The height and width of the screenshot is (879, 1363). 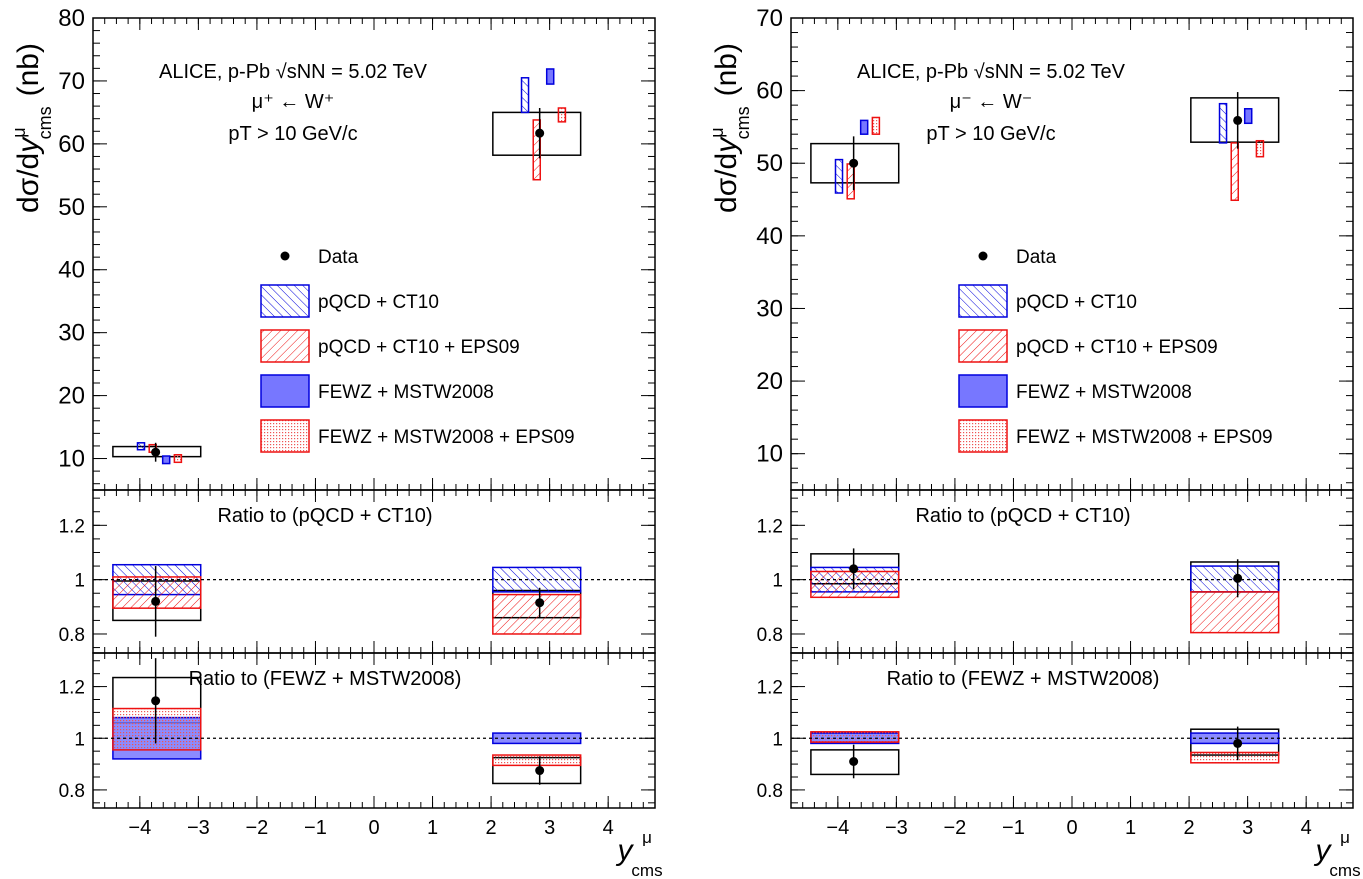 I want to click on header-process: μ⁻ ← W⁻, so click(x=991, y=102).